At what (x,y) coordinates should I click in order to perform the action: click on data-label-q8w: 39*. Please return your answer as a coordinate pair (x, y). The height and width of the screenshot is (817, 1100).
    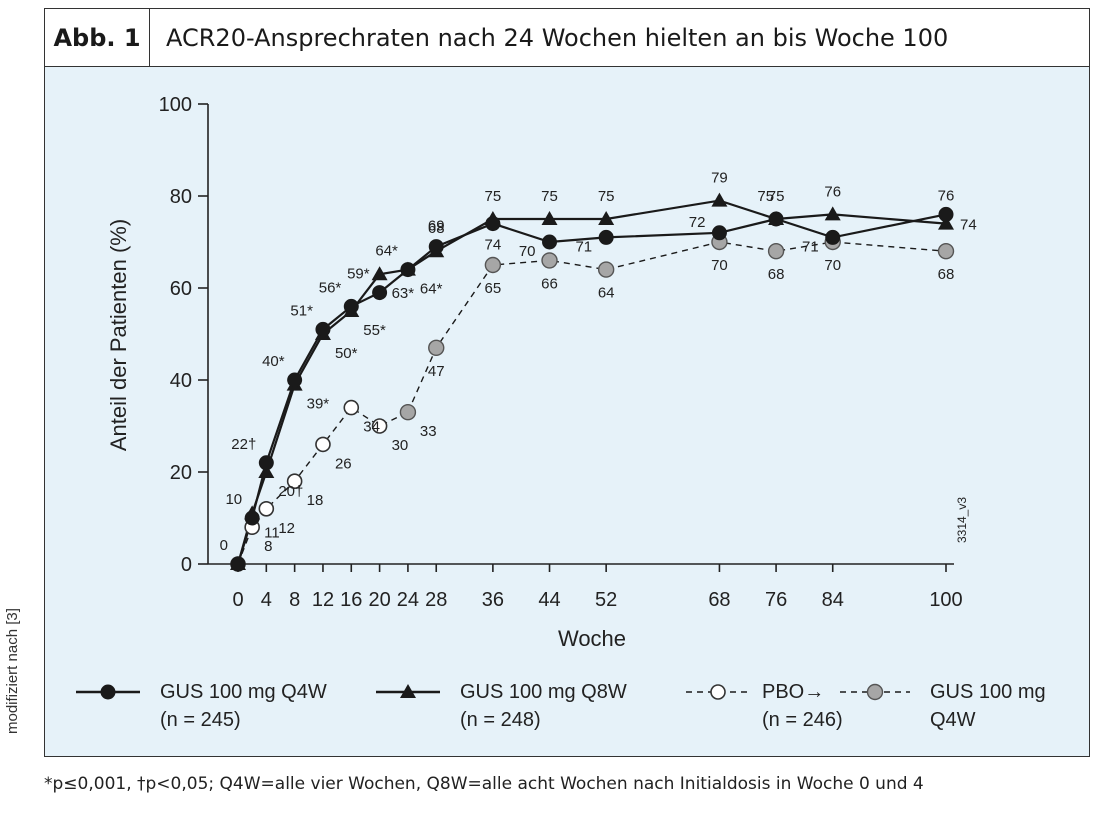
    Looking at the image, I should click on (318, 404).